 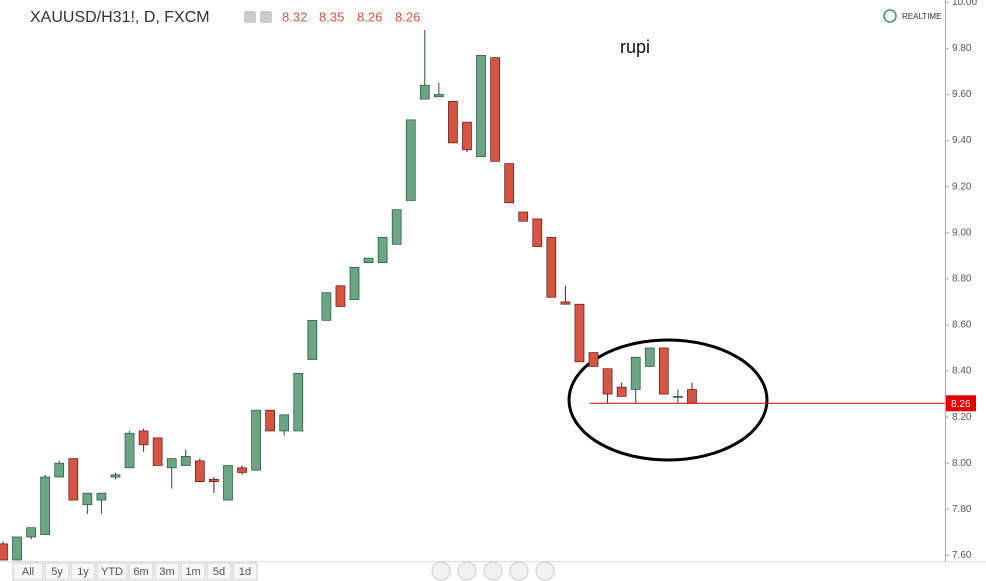 I want to click on last-price-box, so click(x=961, y=403).